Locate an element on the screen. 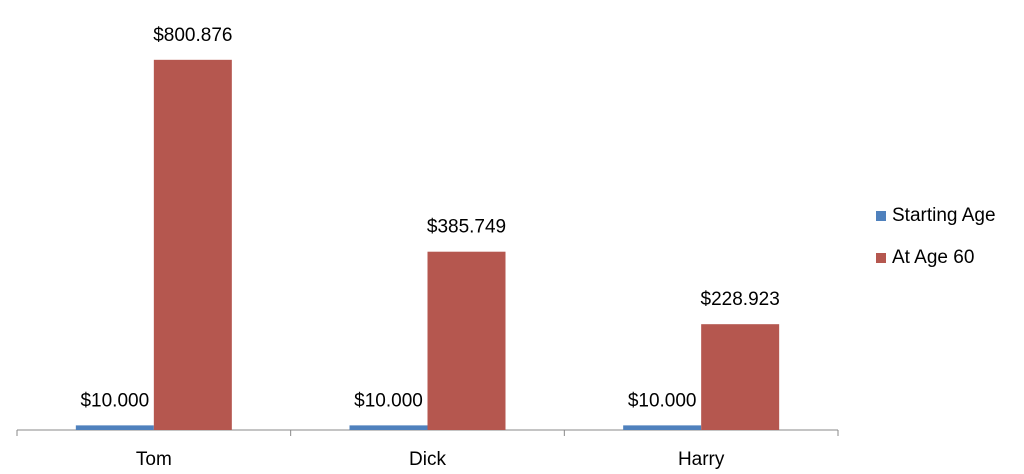  legend-label: Starting Age is located at coordinates (944, 215).